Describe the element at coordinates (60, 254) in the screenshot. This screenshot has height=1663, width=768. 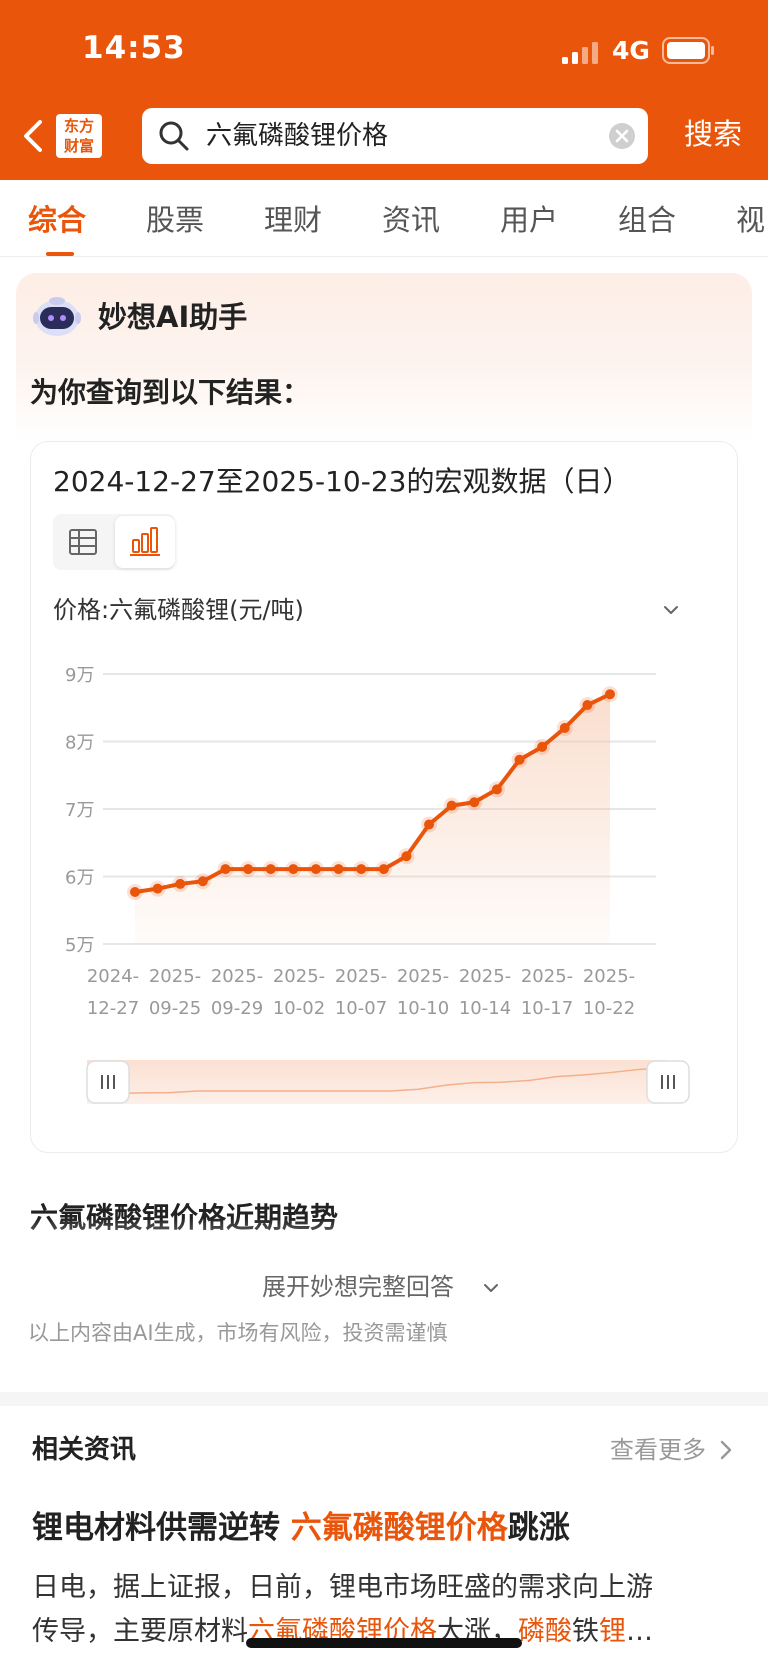
I see `active-tab-indicator` at that location.